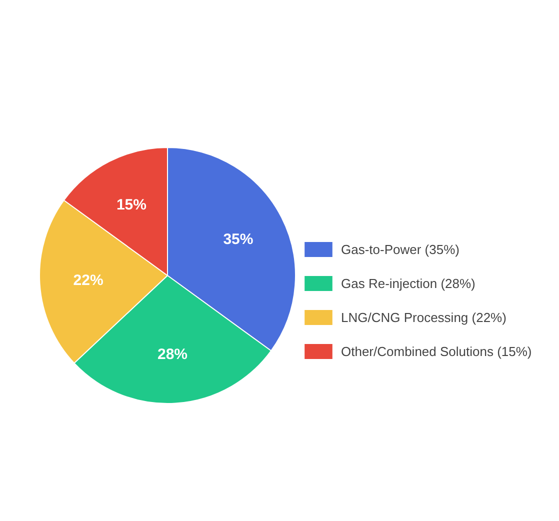  I want to click on legend-label: Gas-to-Power (35%), so click(400, 249).